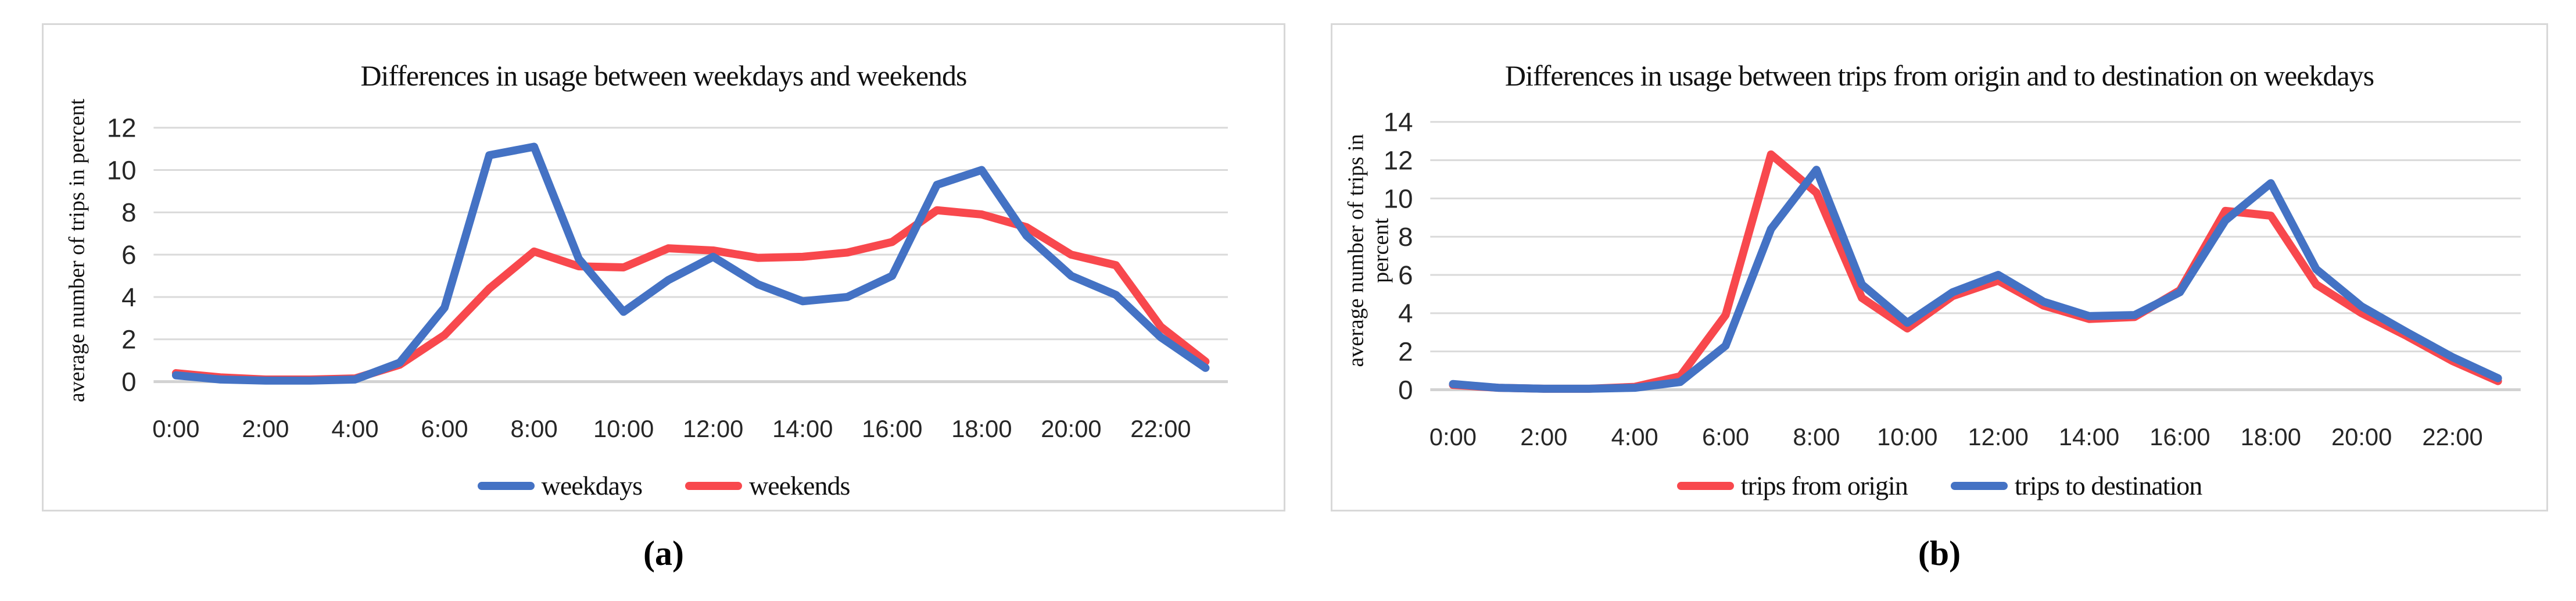  Describe the element at coordinates (1398, 122) in the screenshot. I see `y-tick-label: 14` at that location.